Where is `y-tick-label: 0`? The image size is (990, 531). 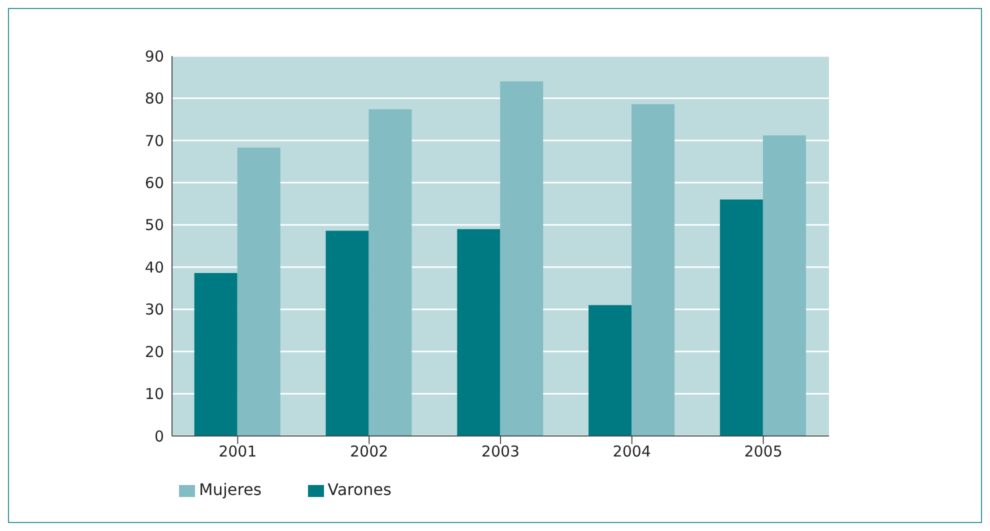
y-tick-label: 0 is located at coordinates (159, 436).